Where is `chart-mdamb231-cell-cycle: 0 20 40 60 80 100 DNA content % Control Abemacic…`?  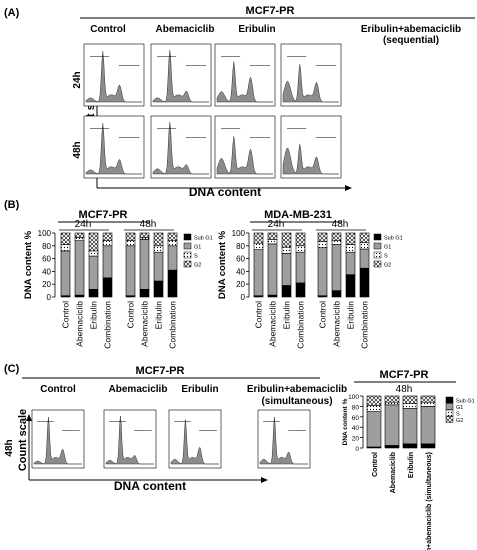 chart-mdamb231-cell-cycle: 0 20 40 60 80 100 DNA content % Control Abemacic… is located at coordinates (310, 284).